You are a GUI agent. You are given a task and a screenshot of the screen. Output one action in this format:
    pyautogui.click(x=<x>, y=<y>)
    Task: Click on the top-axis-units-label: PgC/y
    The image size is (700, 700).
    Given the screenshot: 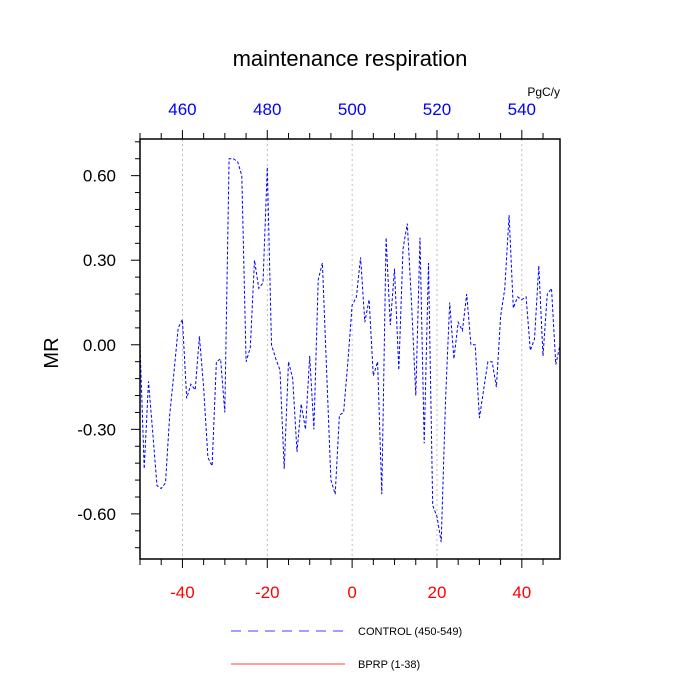 What is the action you would take?
    pyautogui.click(x=543, y=92)
    